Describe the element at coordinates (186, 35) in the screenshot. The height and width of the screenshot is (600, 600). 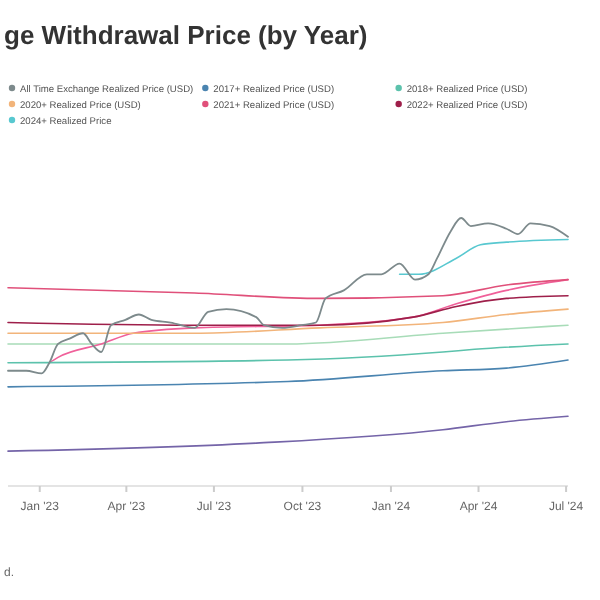
I see `chart-title: ge Withdrawal Price (by Year)` at that location.